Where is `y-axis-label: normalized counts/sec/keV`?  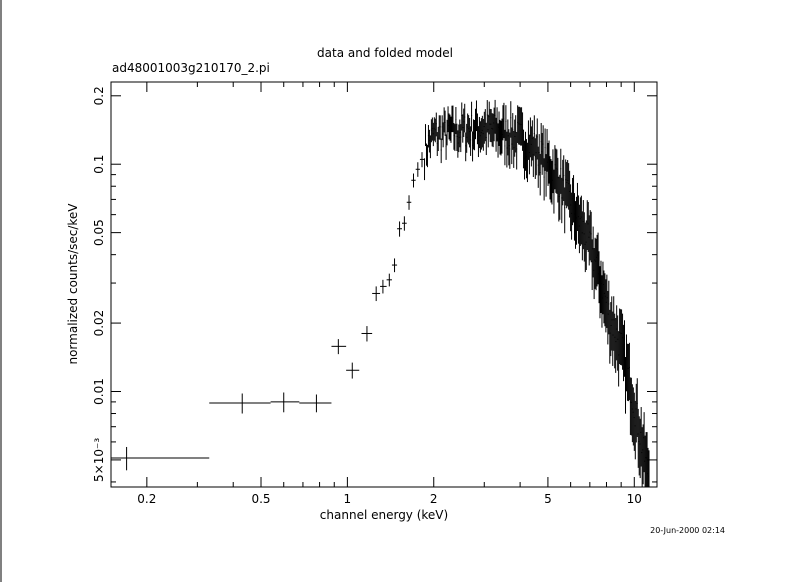
y-axis-label: normalized counts/sec/keV is located at coordinates (73, 284).